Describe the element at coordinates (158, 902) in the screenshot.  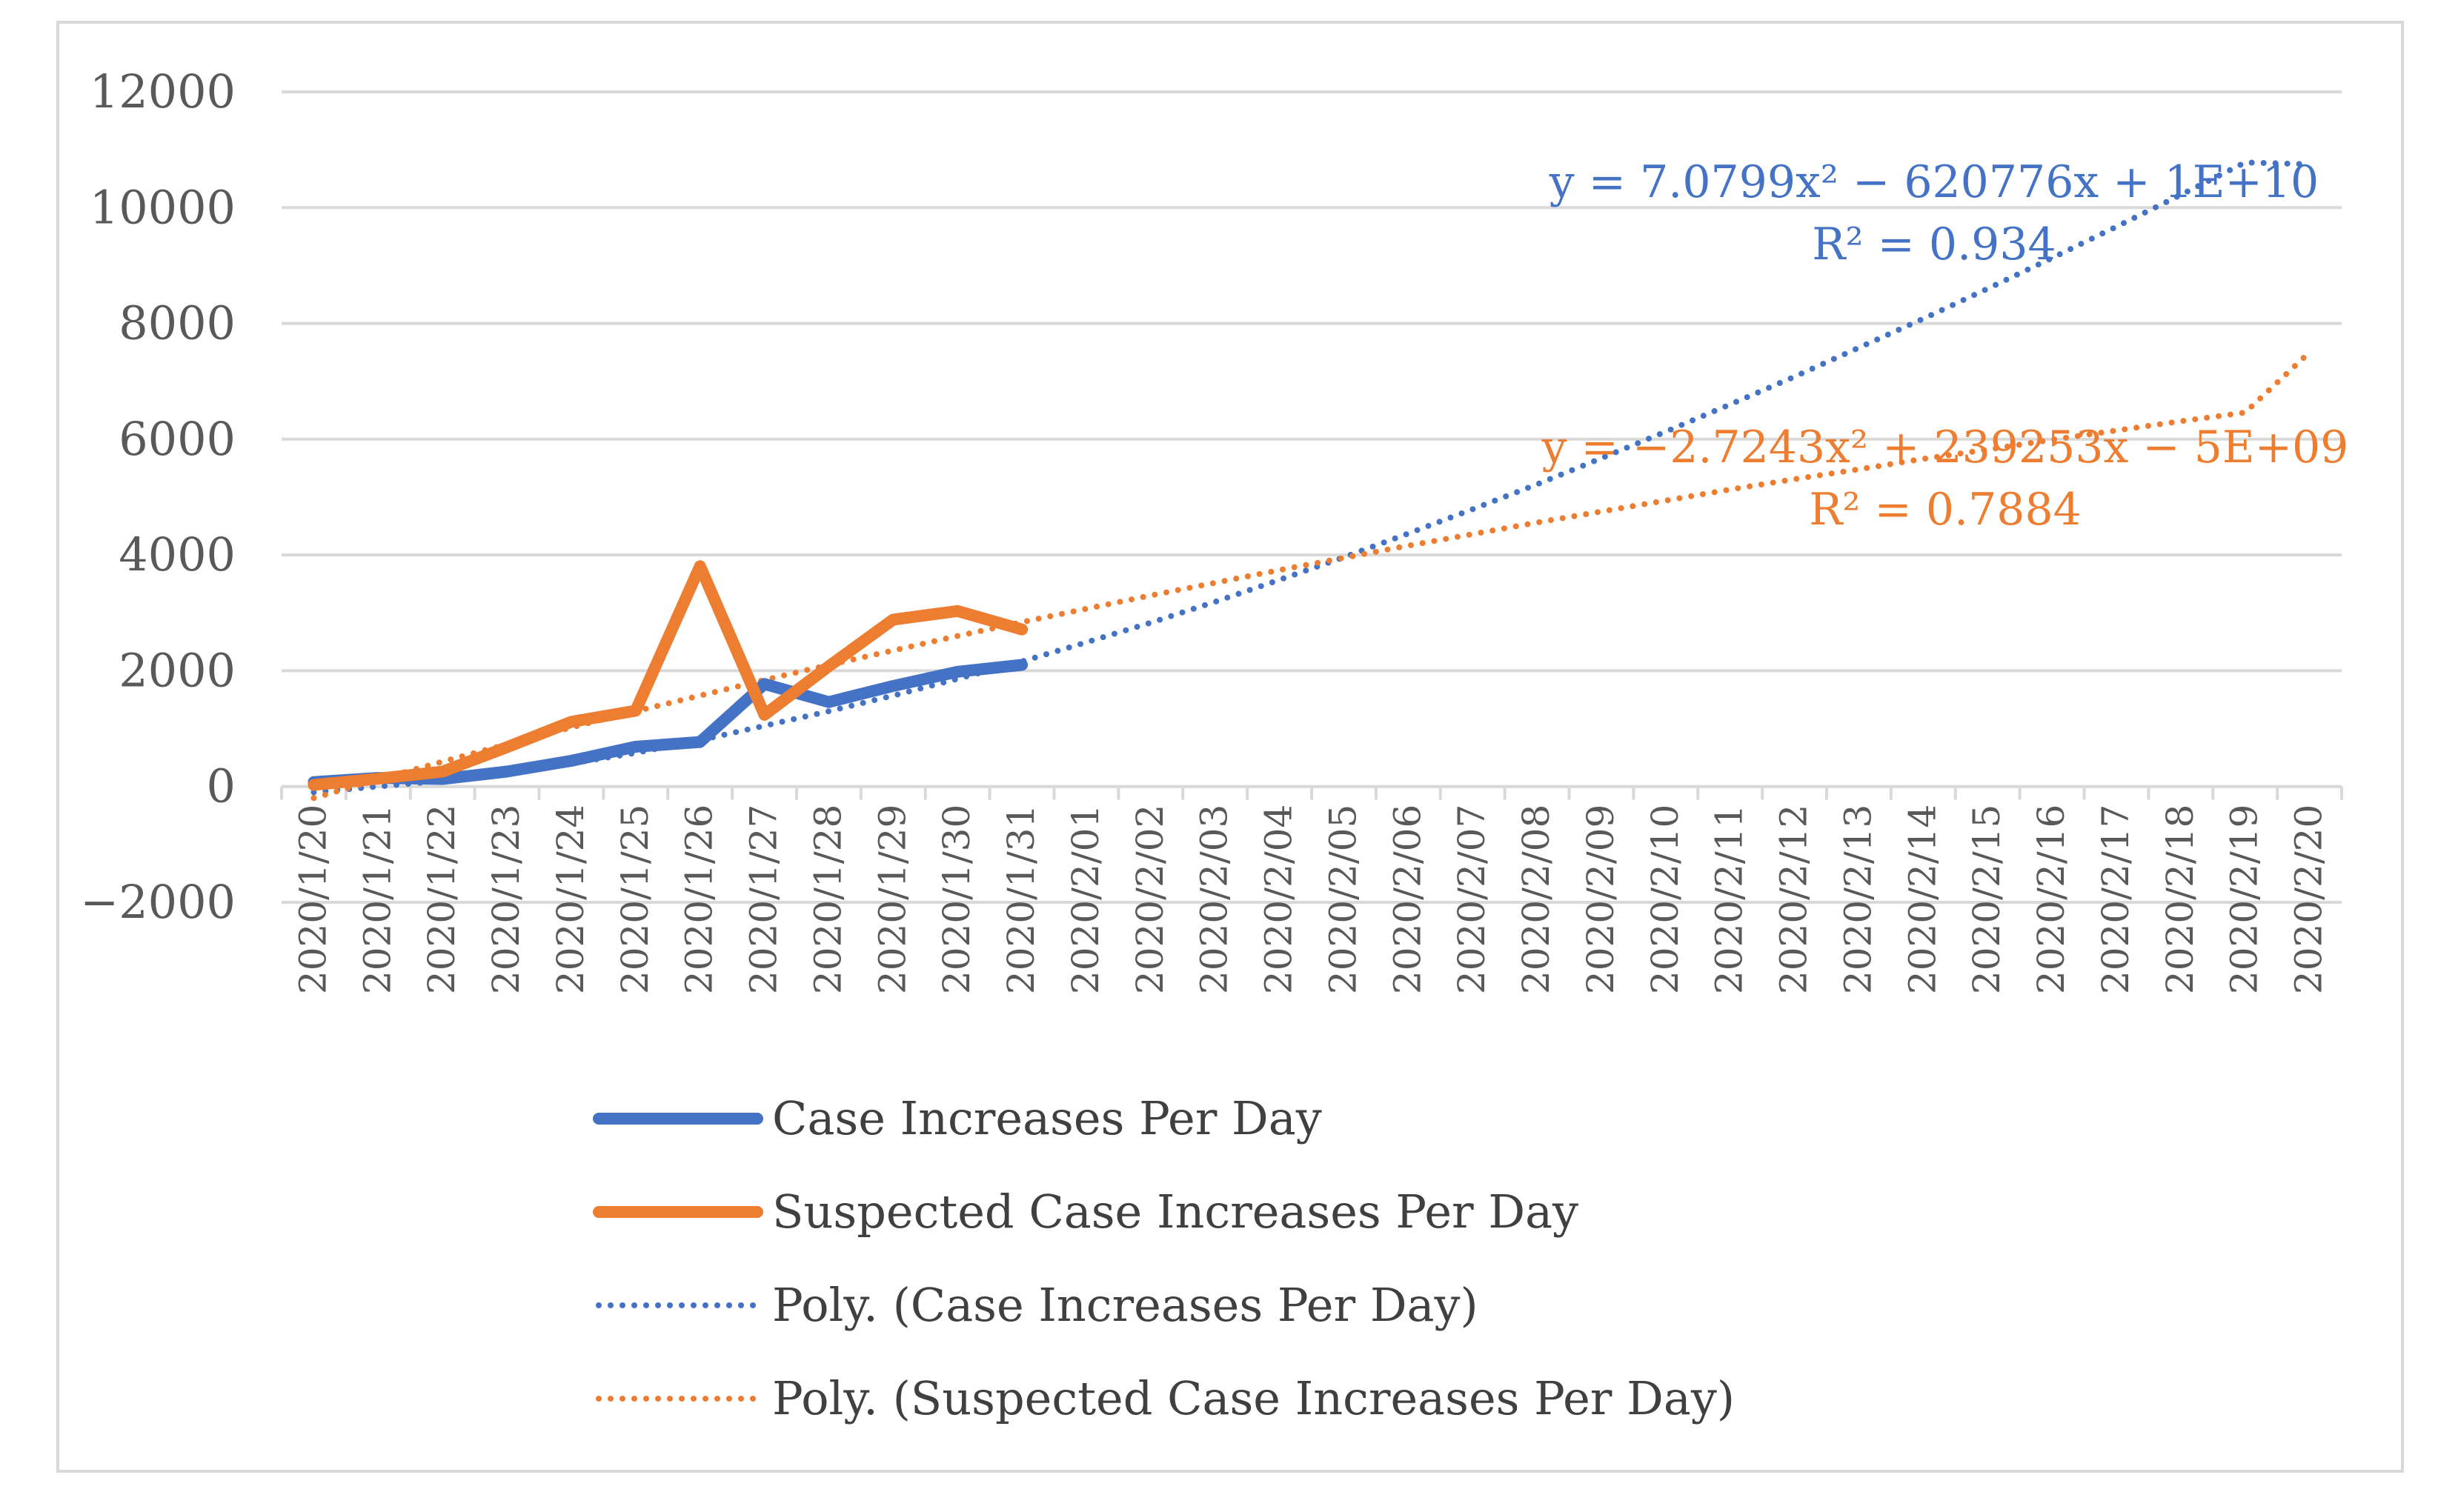
I see `y-tick-label: −2000` at that location.